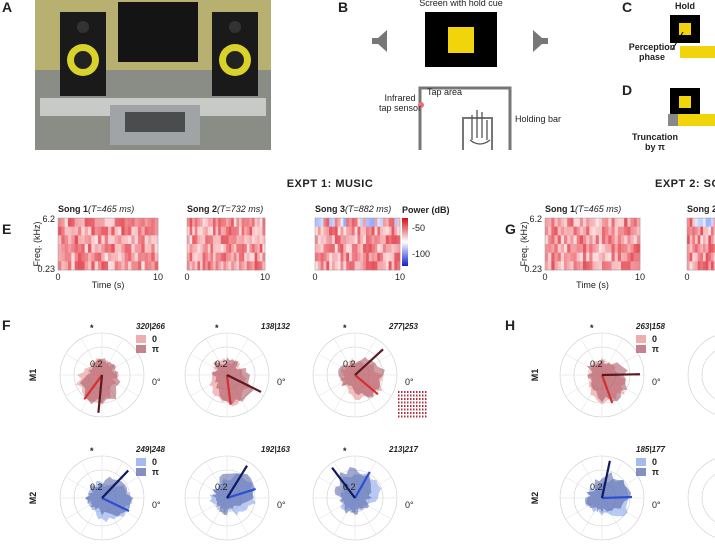  Describe the element at coordinates (233, 381) in the screenshot. I see `rose-histogram` at that location.